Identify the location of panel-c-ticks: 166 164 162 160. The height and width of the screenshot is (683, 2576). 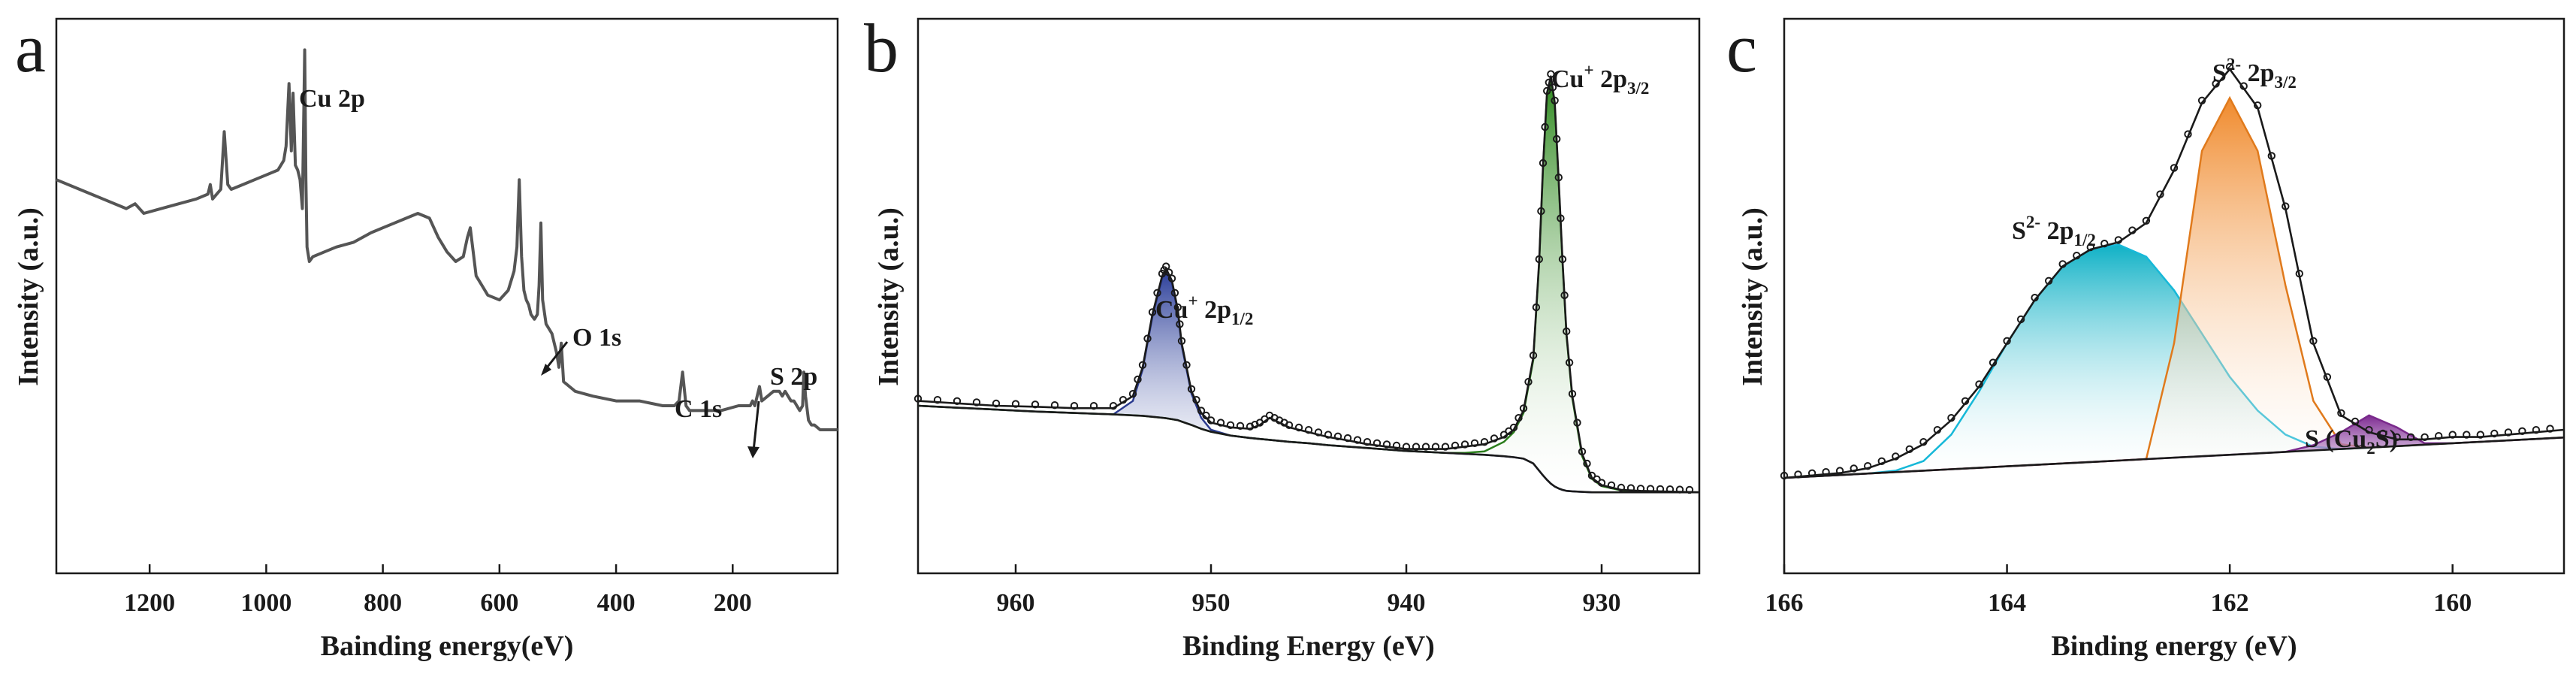
(2118, 591).